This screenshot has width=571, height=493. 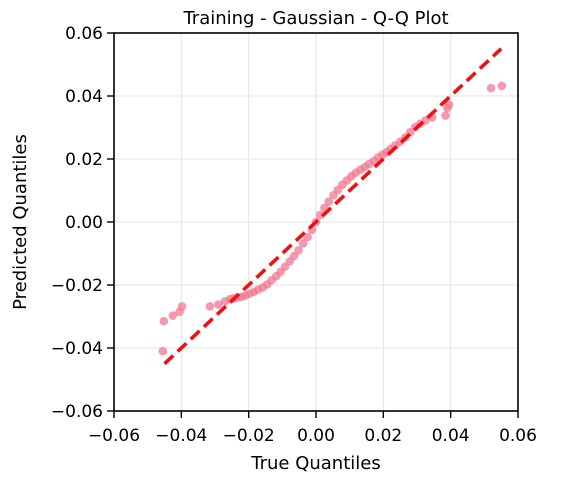 I want to click on chart-title: Training - Gaussian - Q-Q Plot, so click(x=315, y=18).